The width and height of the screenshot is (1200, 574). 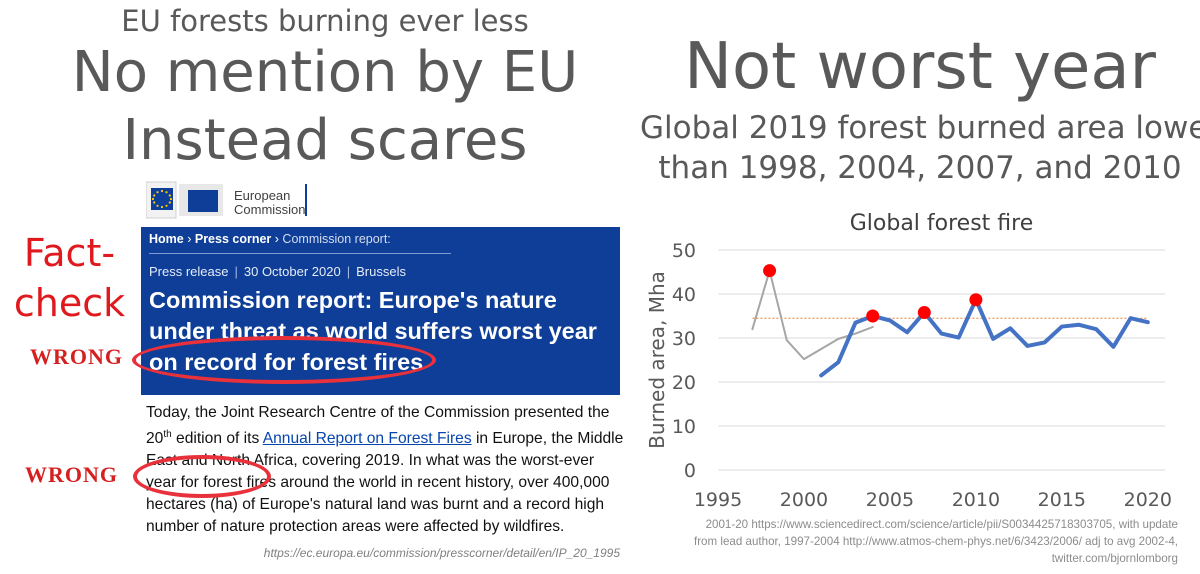 I want to click on european-commission-logo: European Commission, so click(x=231, y=200).